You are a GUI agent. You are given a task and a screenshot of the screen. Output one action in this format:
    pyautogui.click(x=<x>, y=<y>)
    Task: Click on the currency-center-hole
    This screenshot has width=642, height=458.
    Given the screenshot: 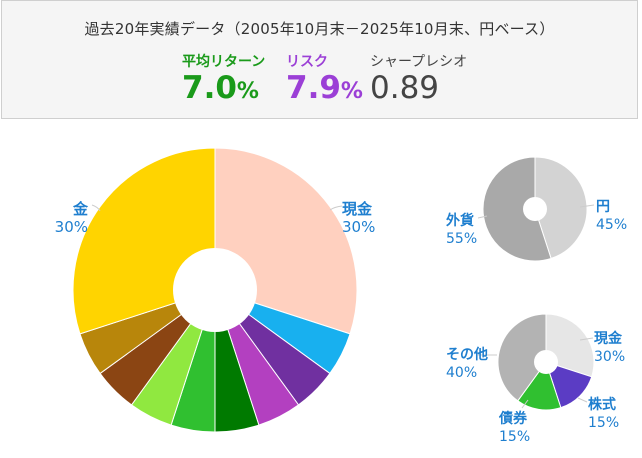 What is the action you would take?
    pyautogui.click(x=535, y=209)
    